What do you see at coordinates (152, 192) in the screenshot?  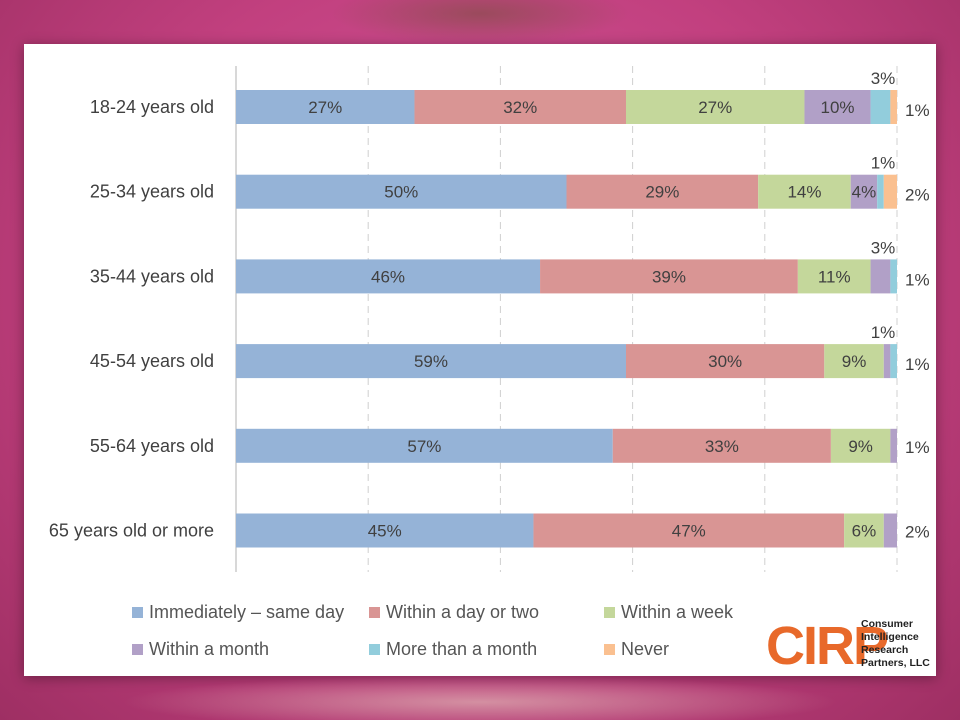 I see `category-label: 25-34 years old` at bounding box center [152, 192].